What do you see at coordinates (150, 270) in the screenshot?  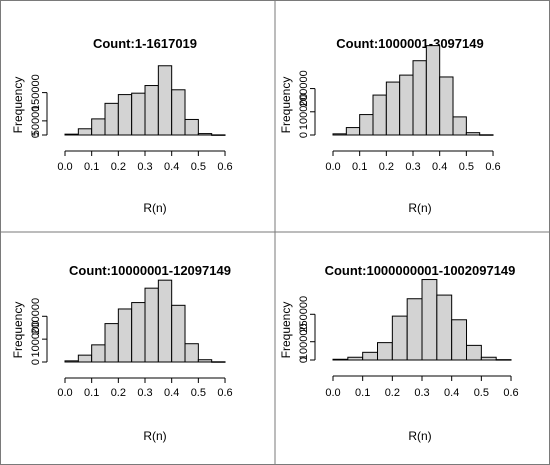 I see `chart-title: Count:10000001-12097149` at bounding box center [150, 270].